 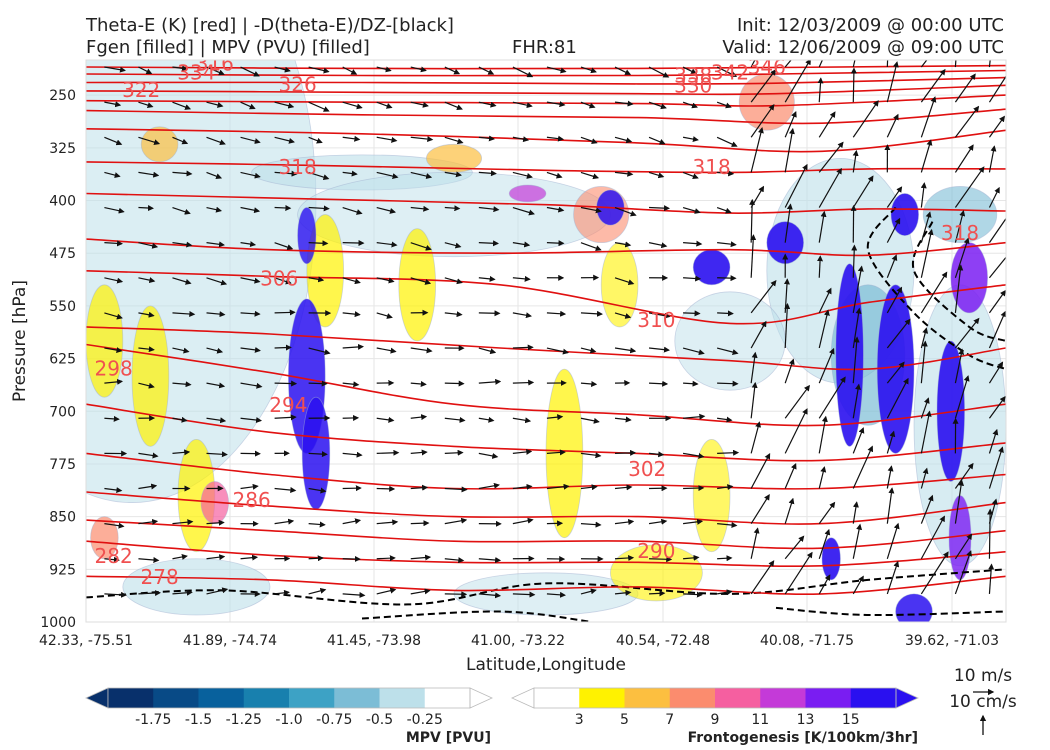 I want to click on colorbar-tick-label: -1.75, so click(x=153, y=720).